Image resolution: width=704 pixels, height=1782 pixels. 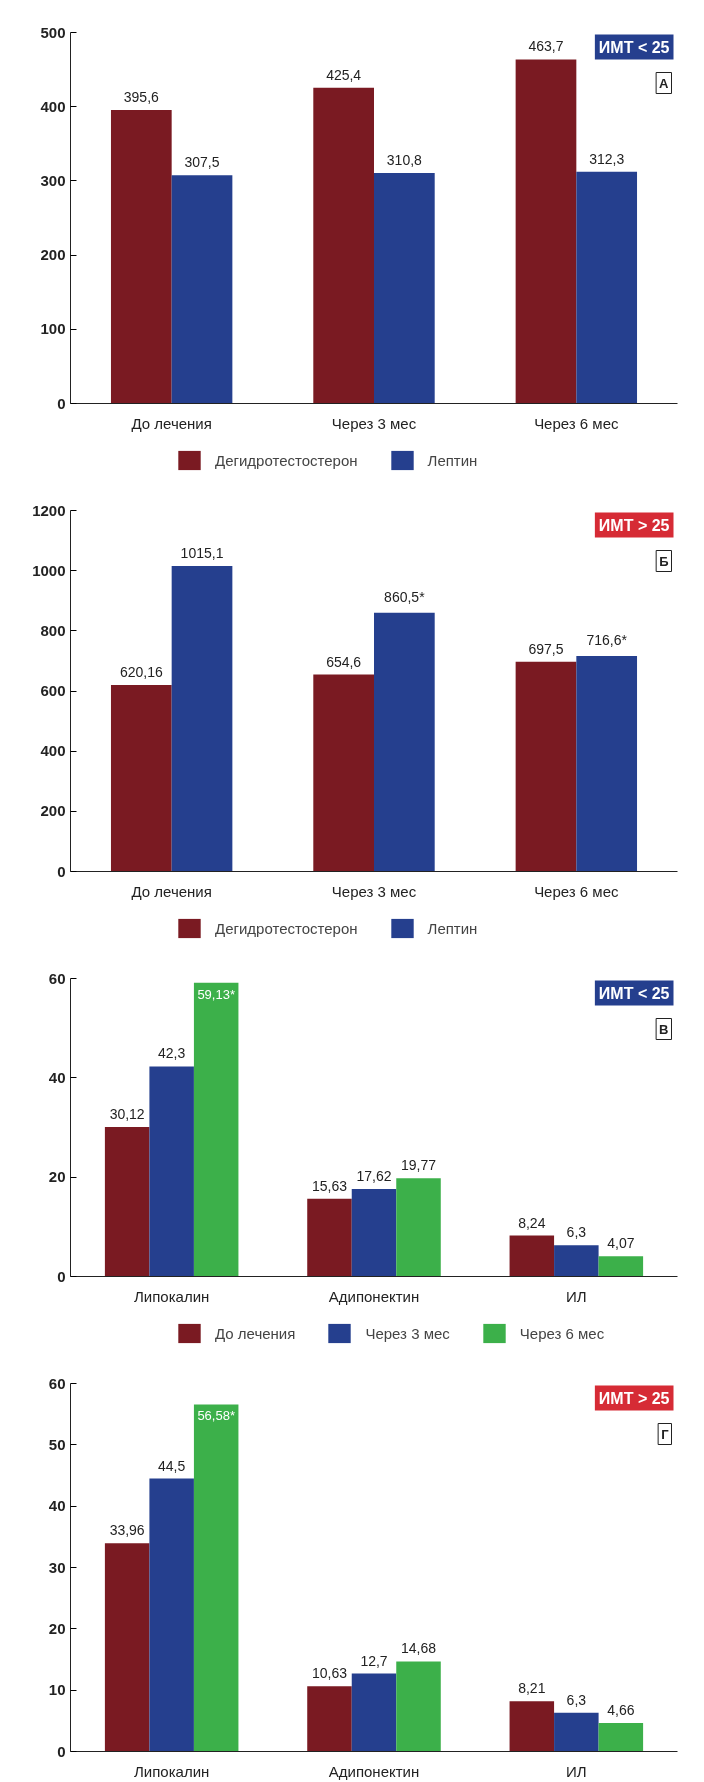 I want to click on data-label: 12,7, so click(x=374, y=1660).